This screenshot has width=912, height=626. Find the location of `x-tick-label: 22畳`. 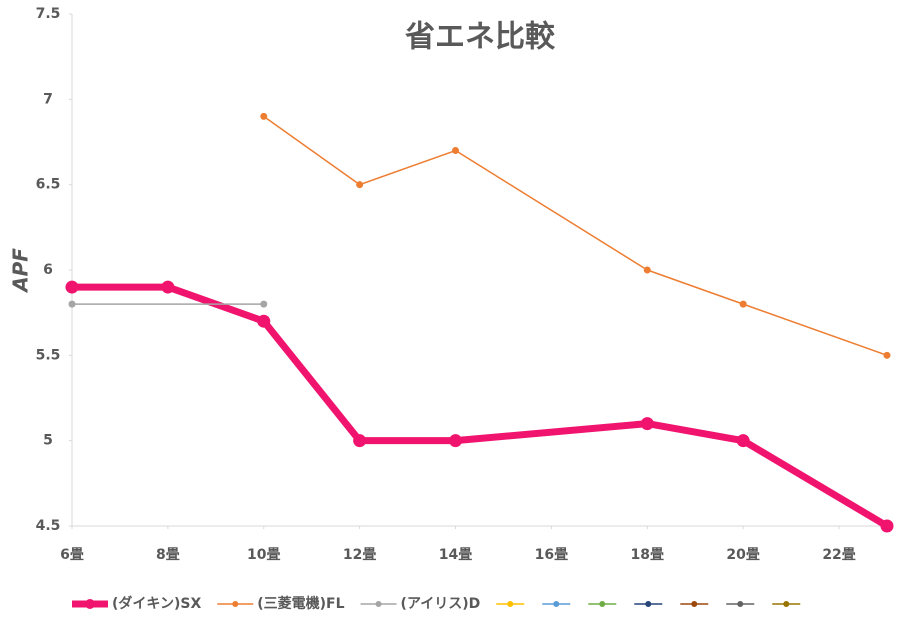

x-tick-label: 22畳 is located at coordinates (838, 555).